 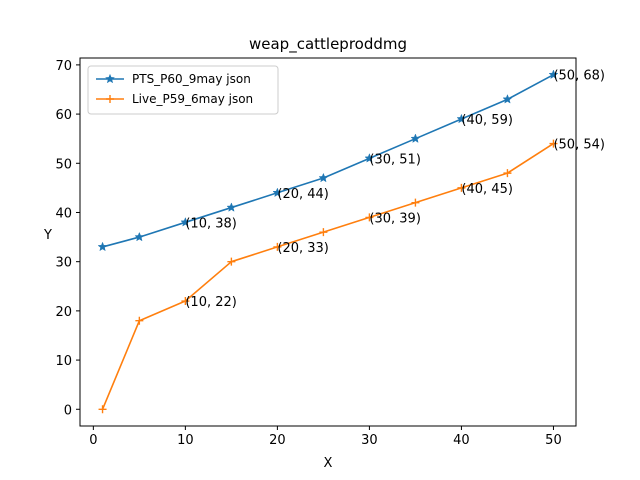 I want to click on x-tick-label: 30, so click(x=369, y=440).